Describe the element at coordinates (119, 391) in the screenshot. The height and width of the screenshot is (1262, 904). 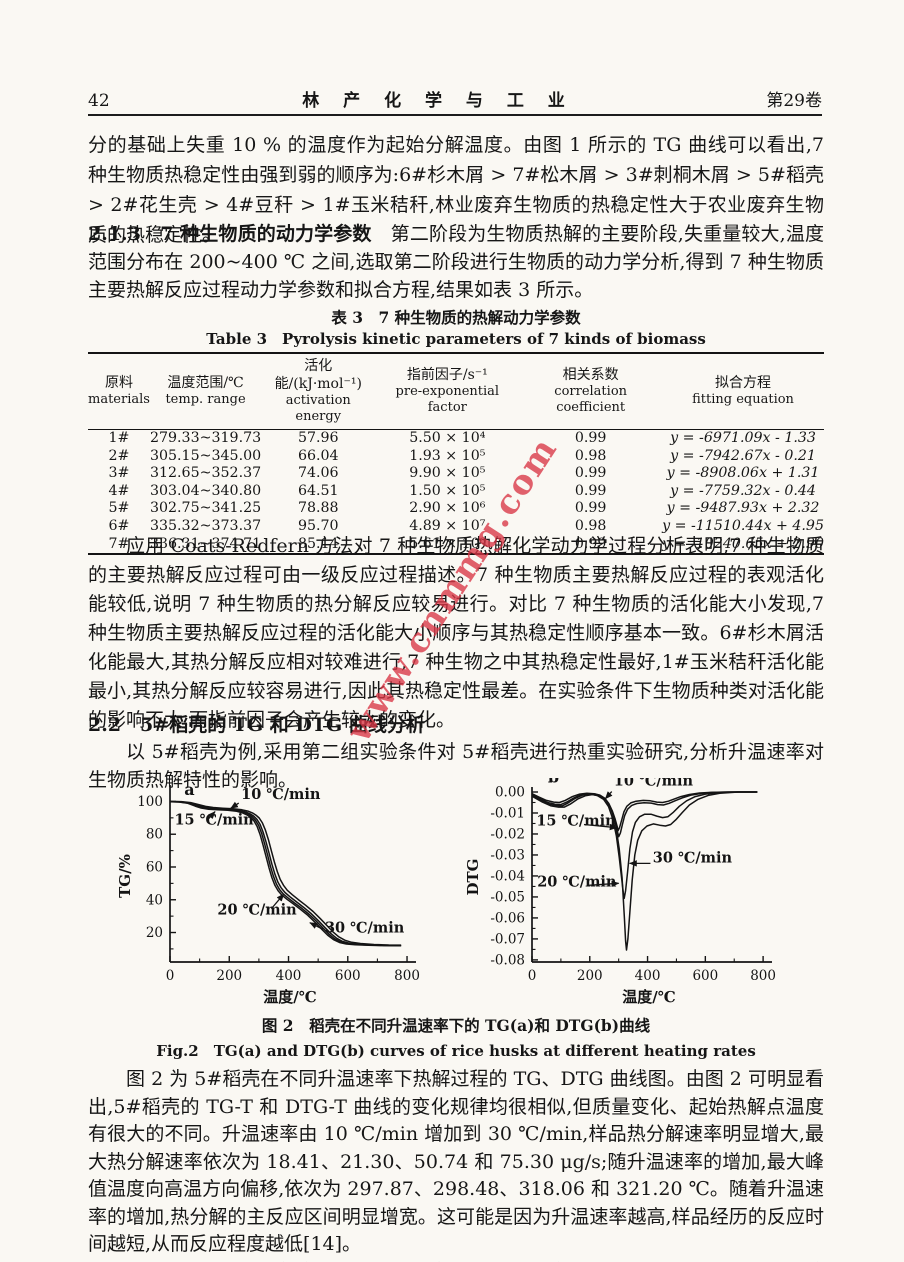
I see `table3-column-header: 原料 materials` at that location.